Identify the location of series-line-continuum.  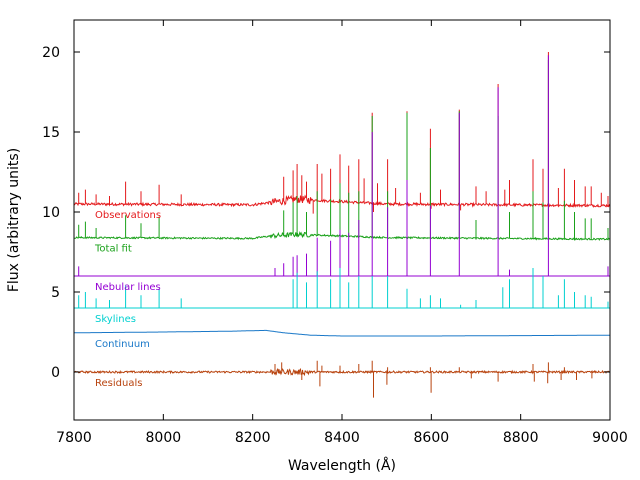
(342, 333).